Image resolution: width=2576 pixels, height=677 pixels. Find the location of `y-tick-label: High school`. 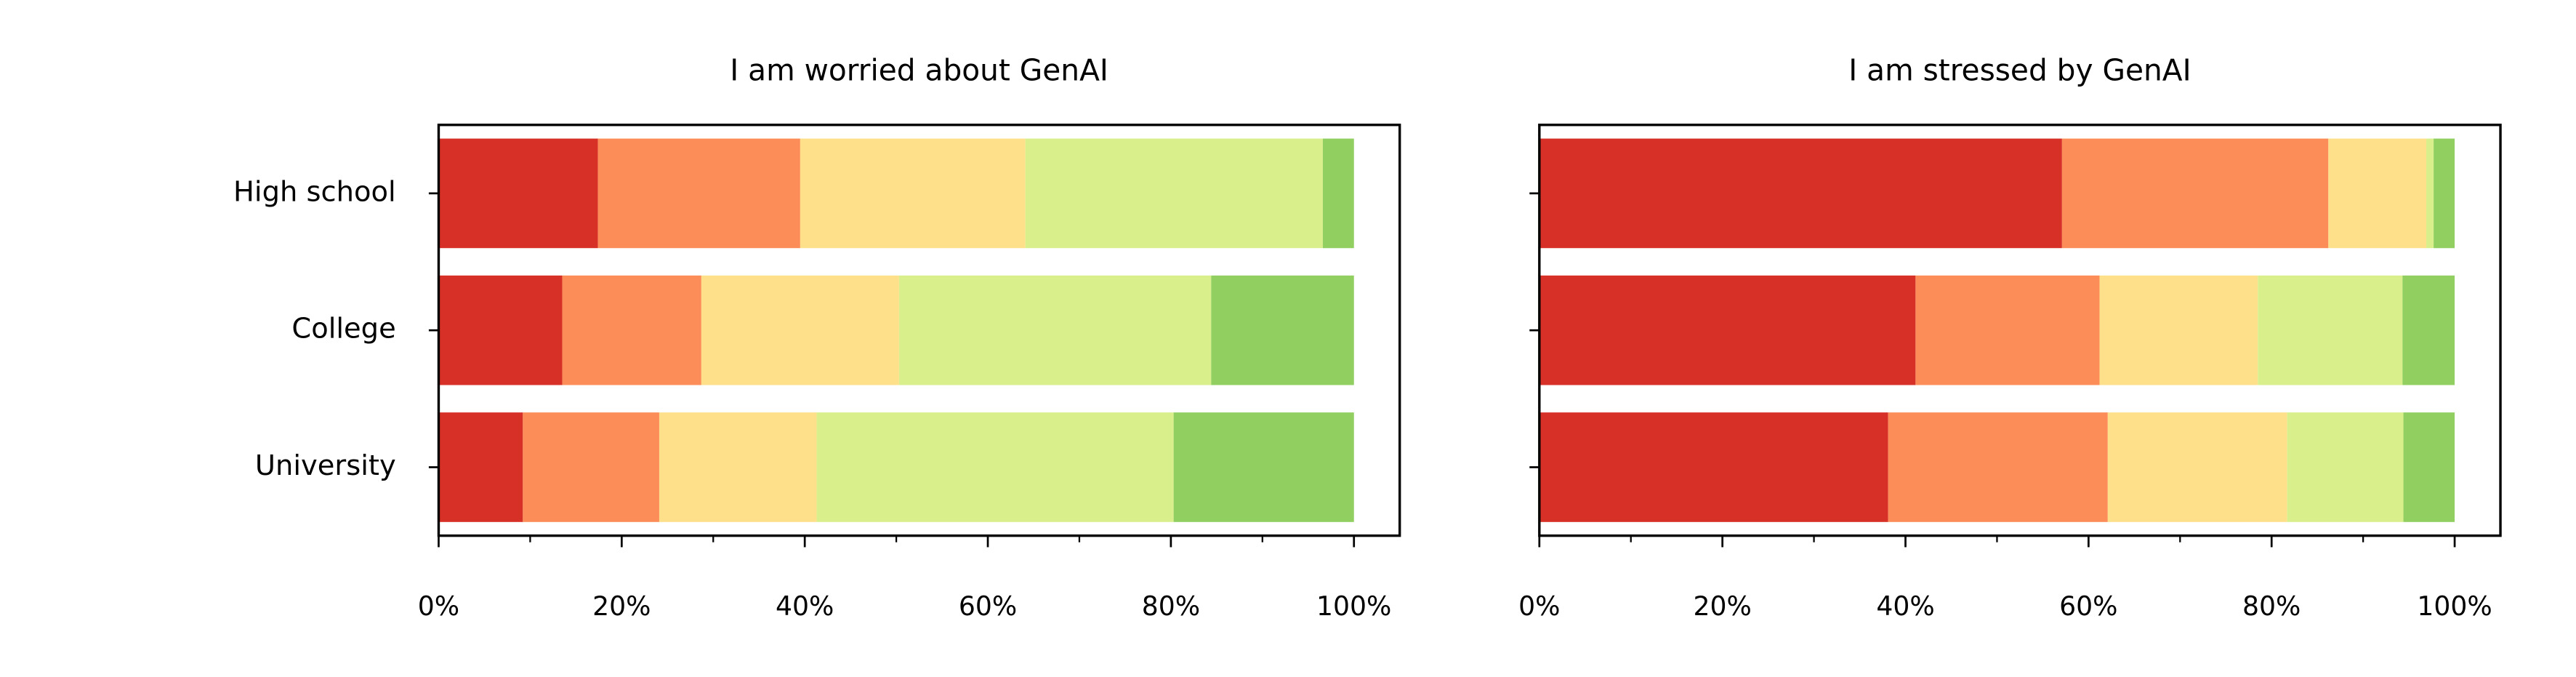

y-tick-label: High school is located at coordinates (314, 191).